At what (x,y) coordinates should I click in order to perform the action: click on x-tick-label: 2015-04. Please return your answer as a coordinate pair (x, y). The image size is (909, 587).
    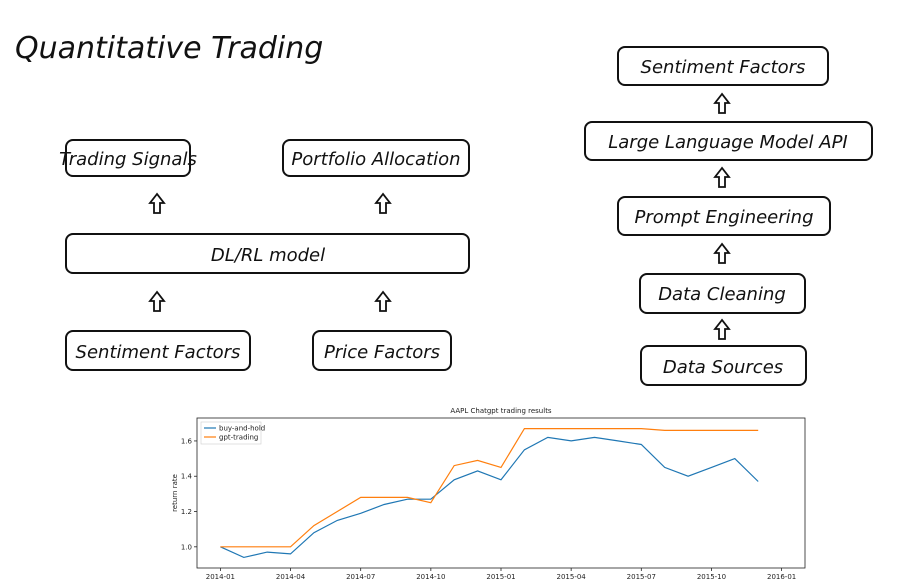
    Looking at the image, I should click on (572, 577).